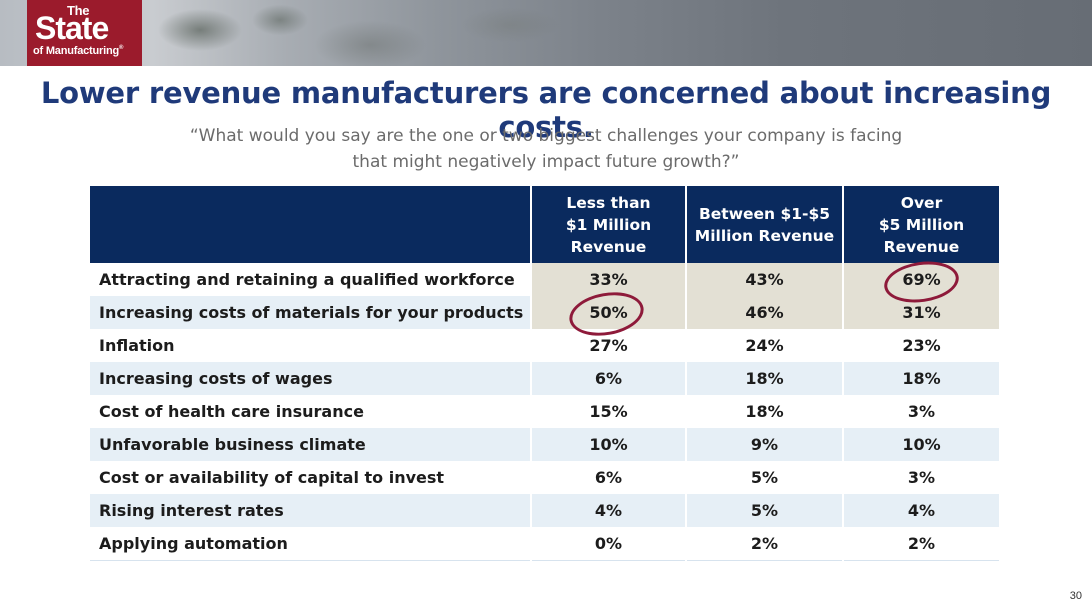  What do you see at coordinates (609, 224) in the screenshot?
I see `header-under-1m: Less than $1 Million Revenue` at bounding box center [609, 224].